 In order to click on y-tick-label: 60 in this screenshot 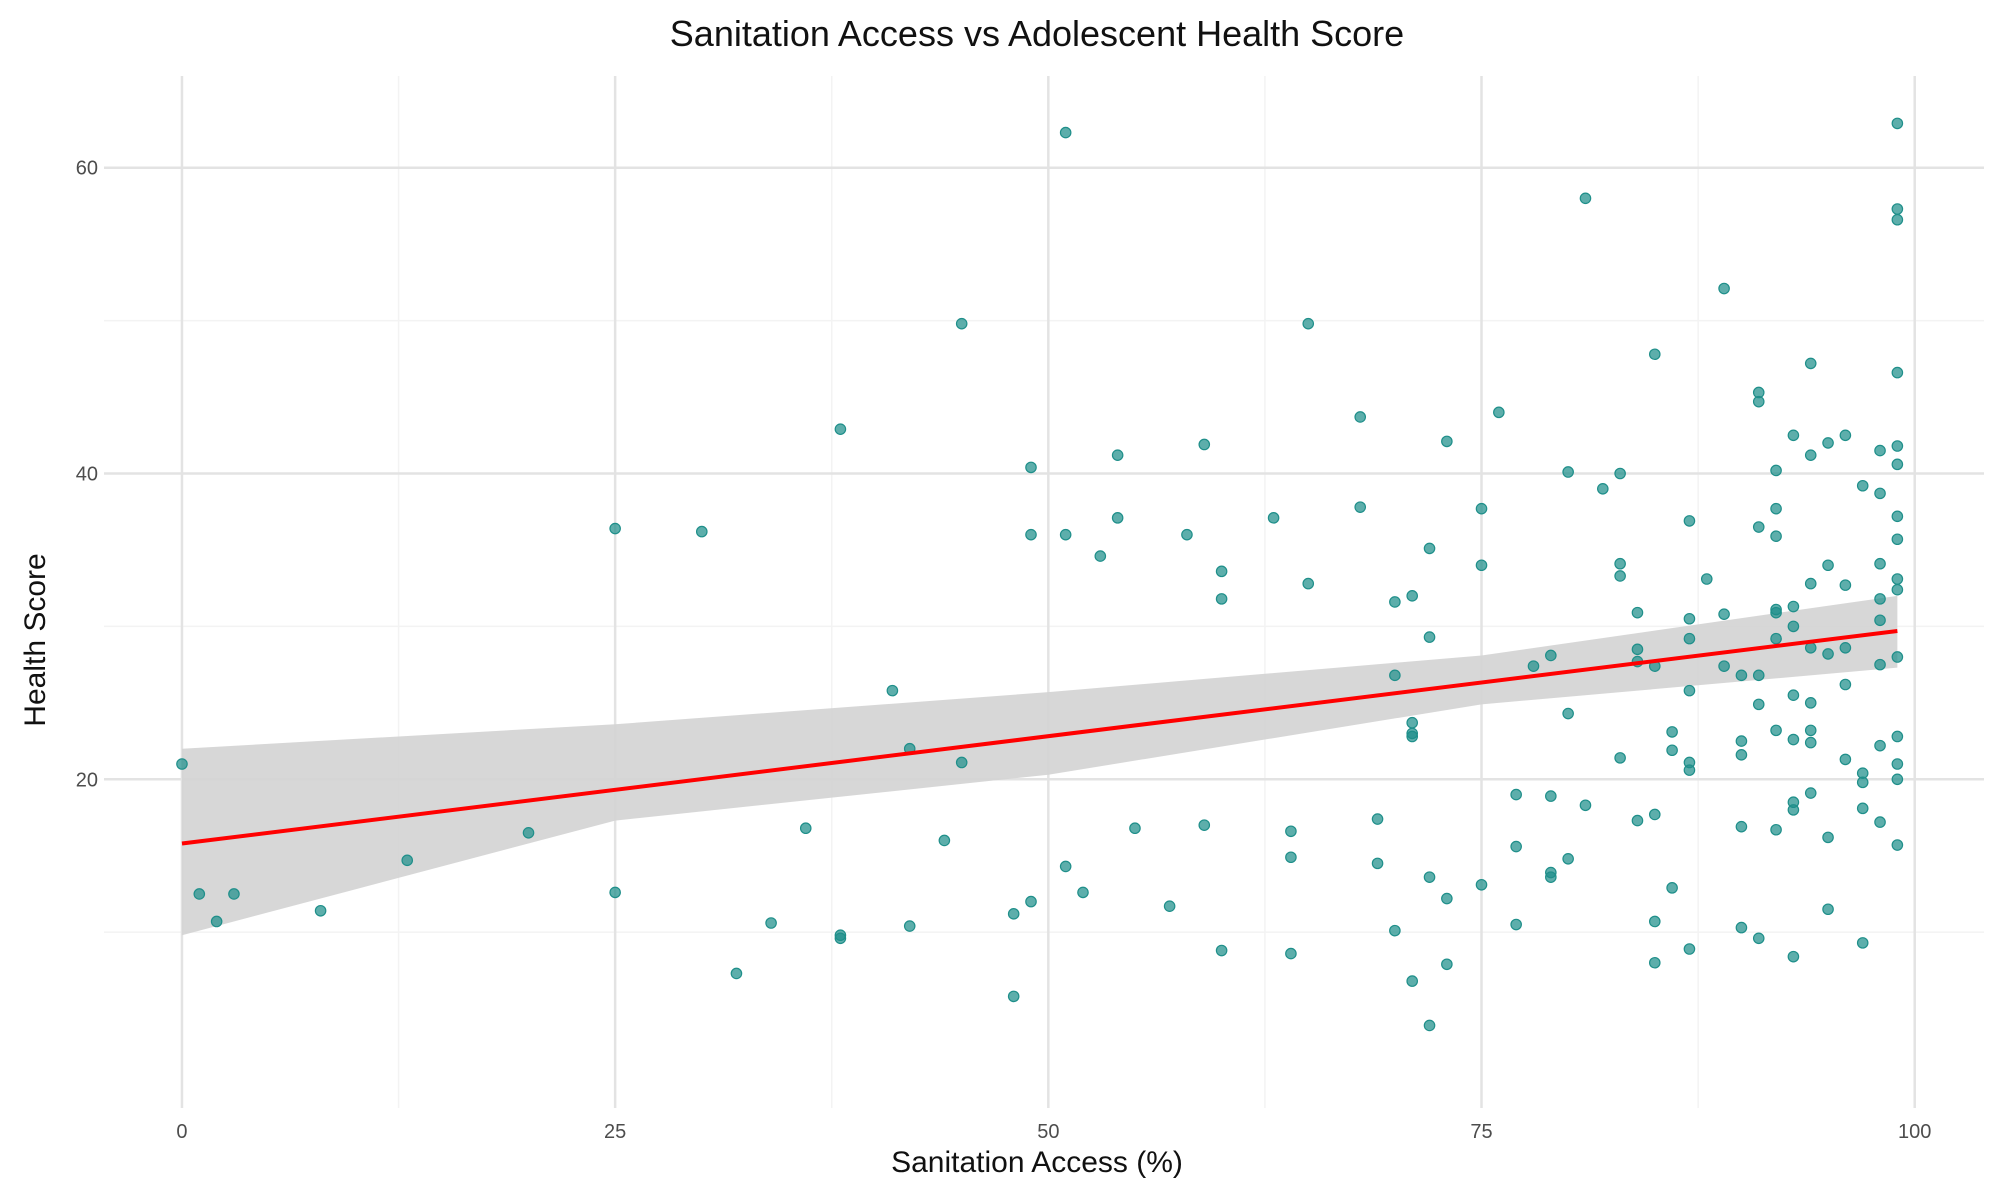, I will do `click(87, 169)`.